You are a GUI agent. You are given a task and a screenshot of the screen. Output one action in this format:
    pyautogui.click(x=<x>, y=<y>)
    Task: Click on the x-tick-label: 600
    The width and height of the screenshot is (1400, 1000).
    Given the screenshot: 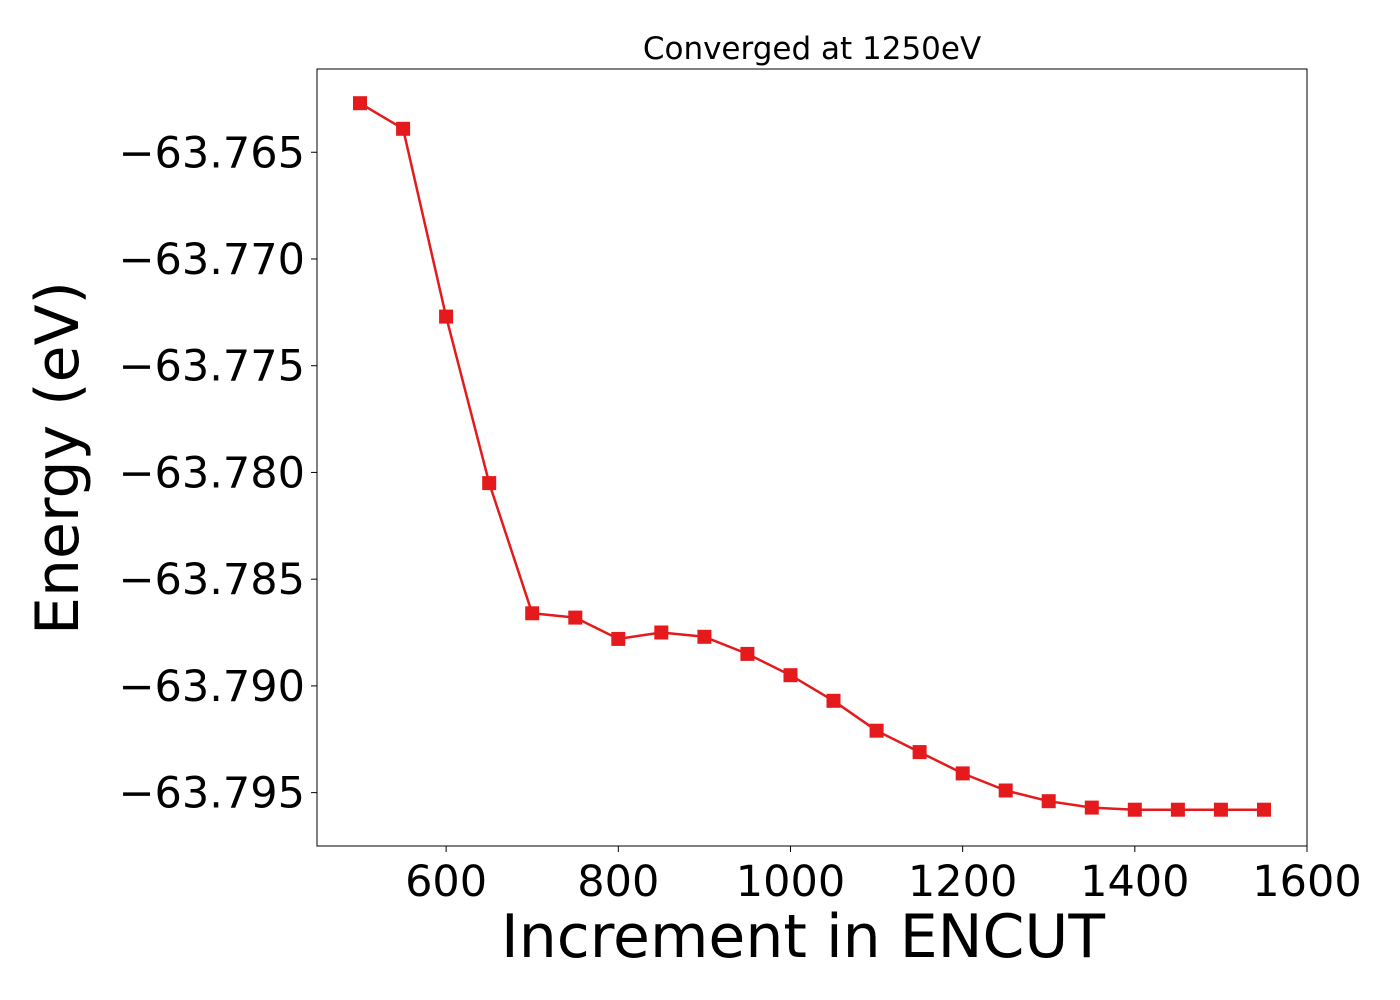 What is the action you would take?
    pyautogui.click(x=446, y=882)
    